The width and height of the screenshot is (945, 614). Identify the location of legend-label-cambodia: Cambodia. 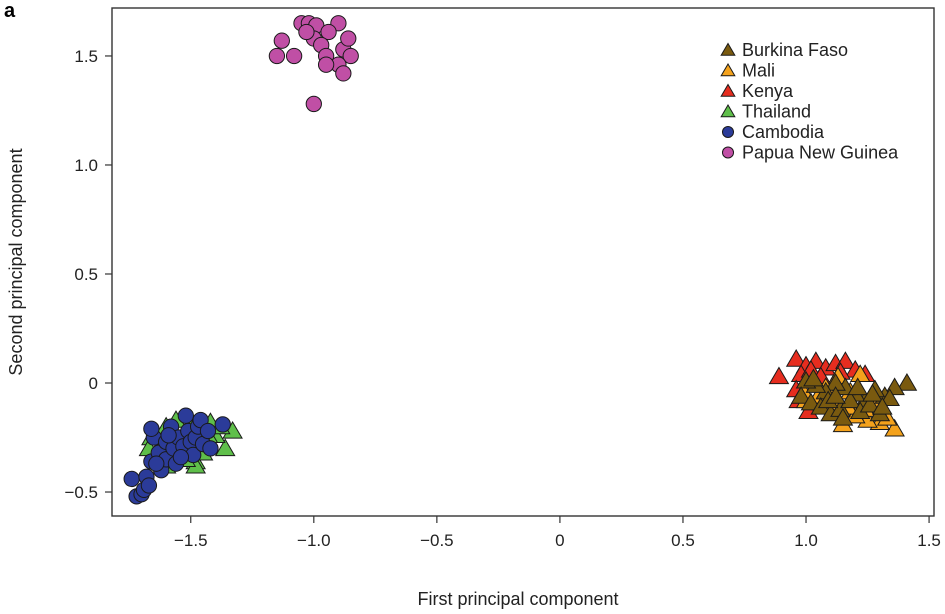
(783, 132).